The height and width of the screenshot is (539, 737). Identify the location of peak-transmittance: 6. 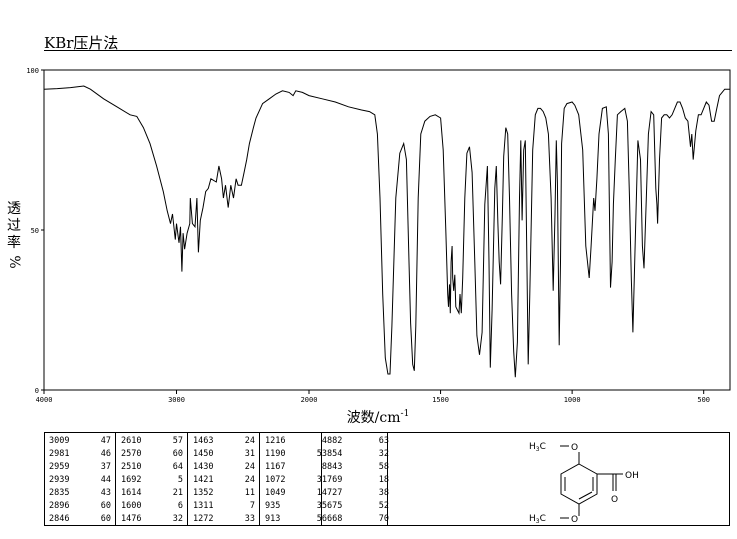
(180, 506).